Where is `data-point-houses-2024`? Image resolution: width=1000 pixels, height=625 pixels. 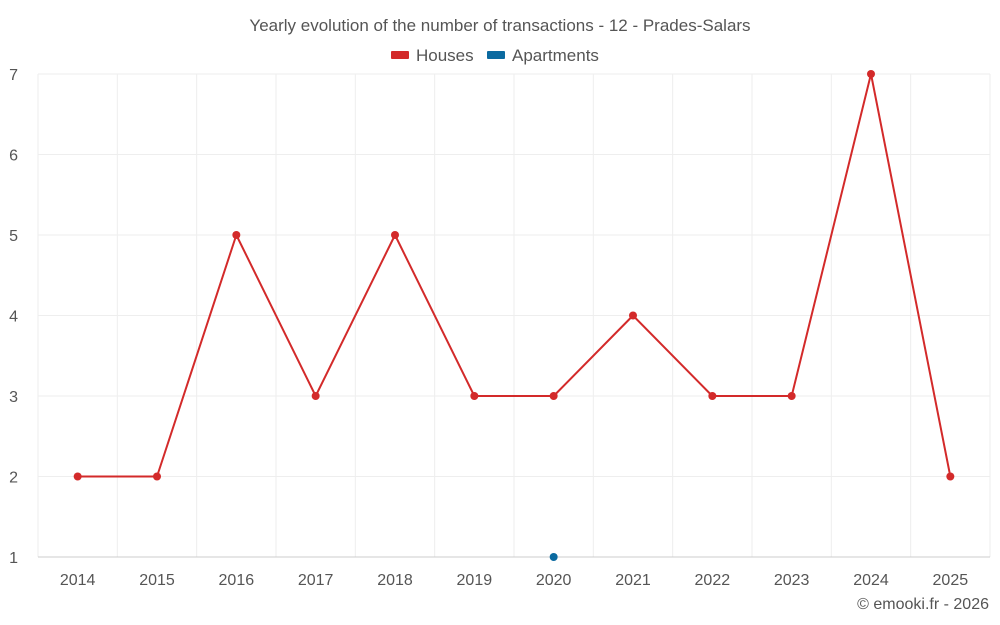
data-point-houses-2024 is located at coordinates (871, 74).